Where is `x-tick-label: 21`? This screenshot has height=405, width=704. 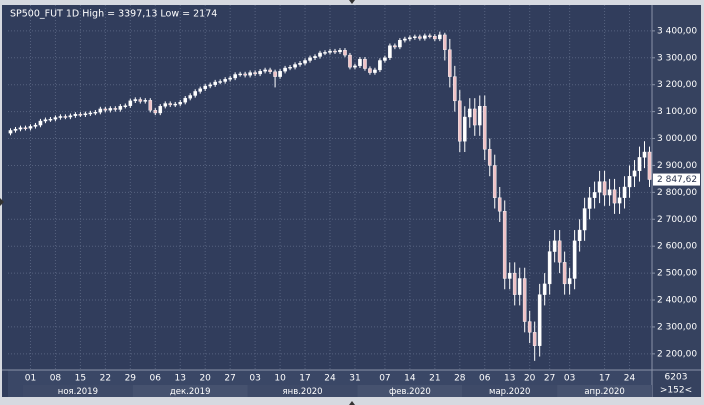
x-tick-label: 21 is located at coordinates (434, 379).